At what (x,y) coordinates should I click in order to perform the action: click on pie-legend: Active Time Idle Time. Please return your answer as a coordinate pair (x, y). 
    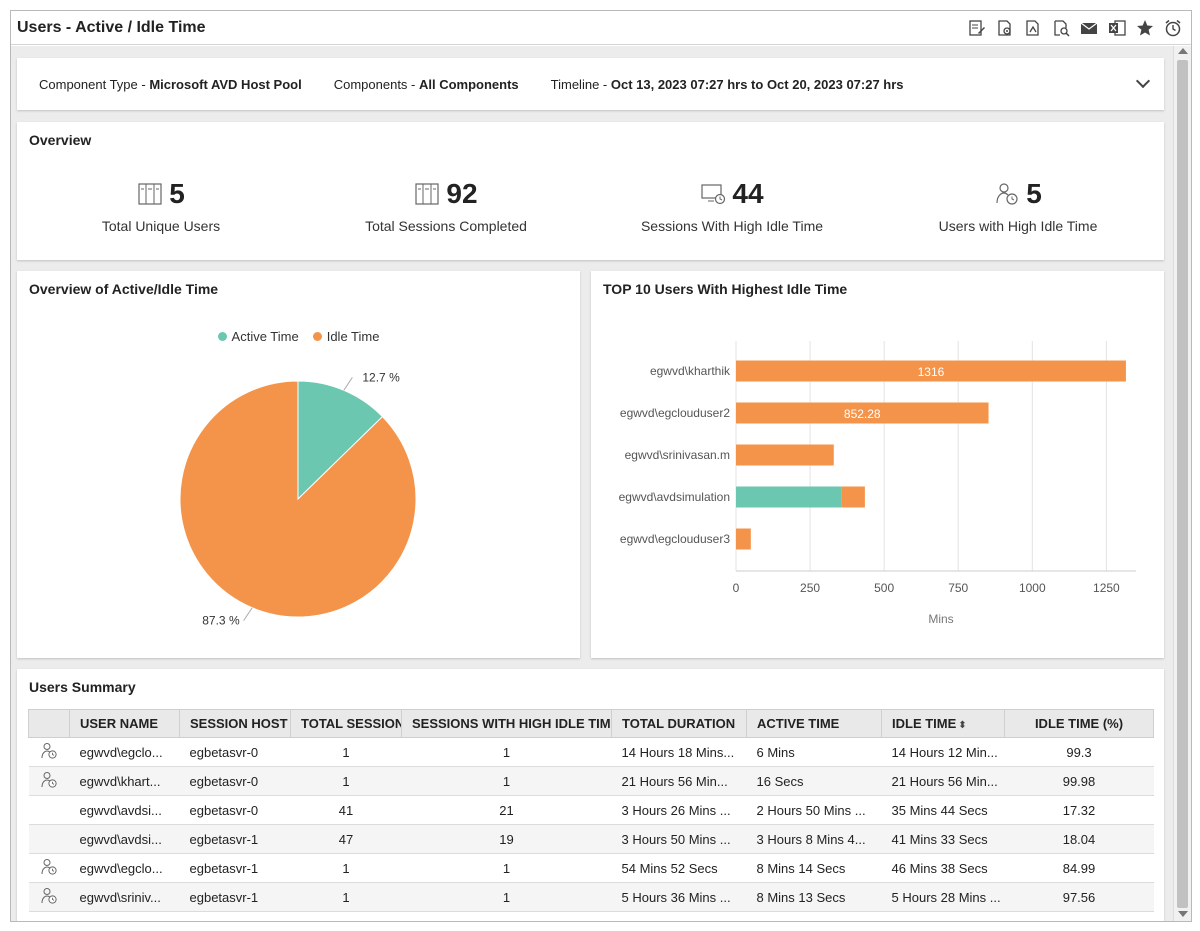
    Looking at the image, I should click on (298, 336).